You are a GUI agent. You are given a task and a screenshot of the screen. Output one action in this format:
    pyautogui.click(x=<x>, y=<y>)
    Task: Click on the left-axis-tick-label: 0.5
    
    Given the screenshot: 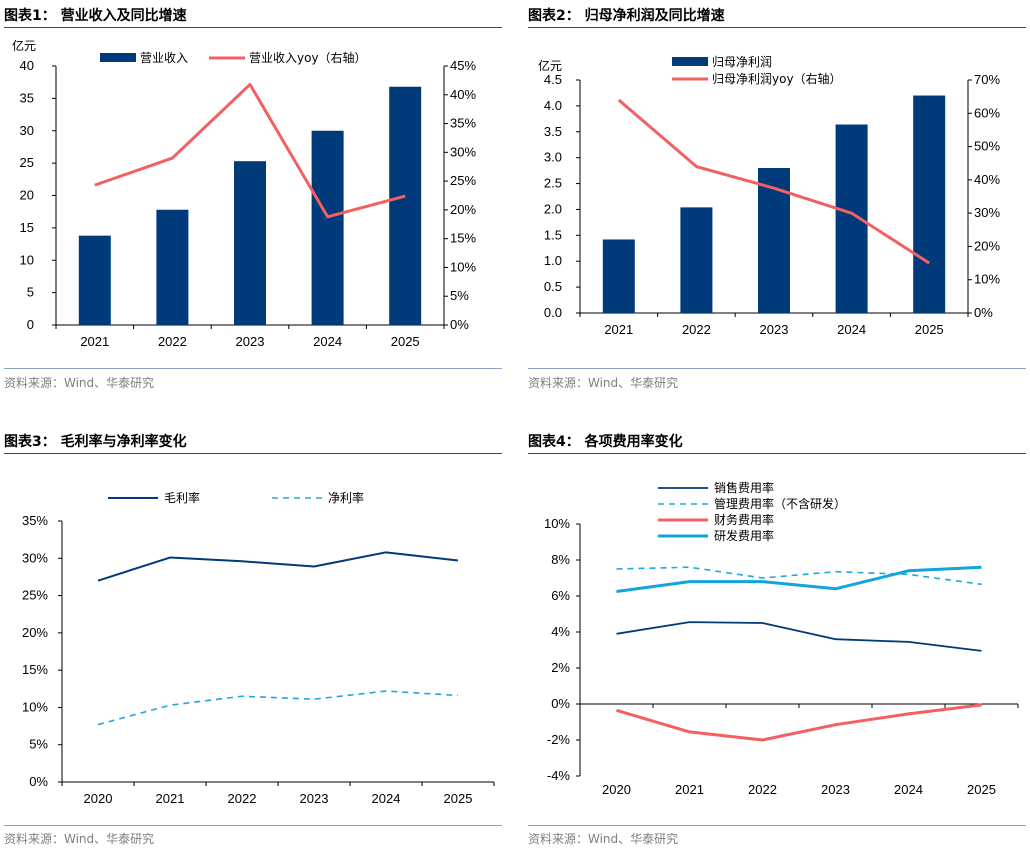 What is the action you would take?
    pyautogui.click(x=553, y=286)
    